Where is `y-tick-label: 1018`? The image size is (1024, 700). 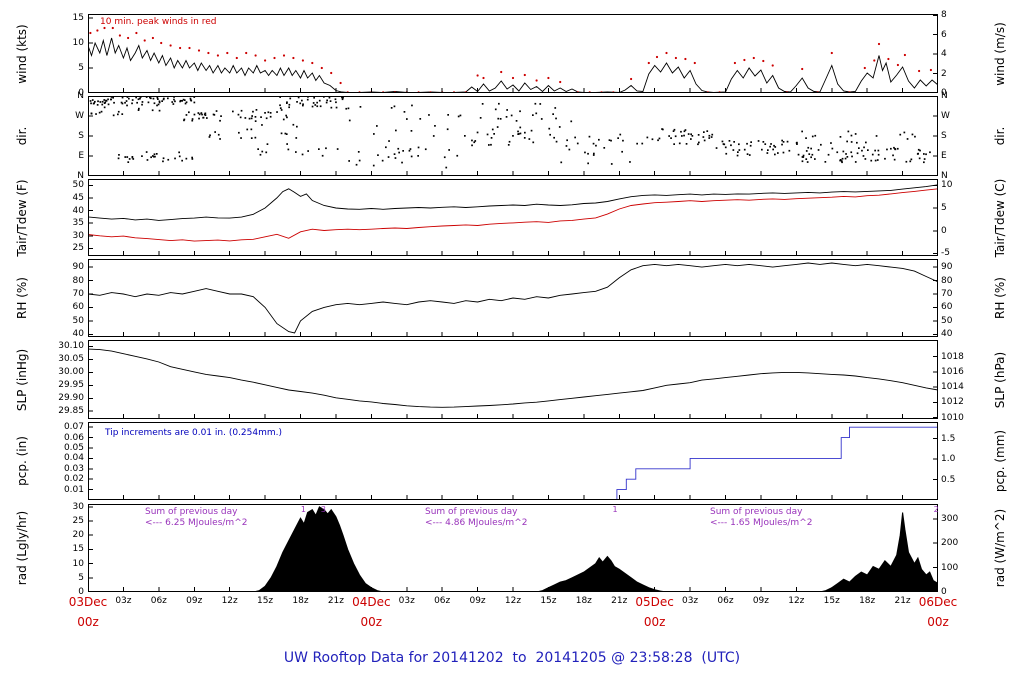 y-tick-label: 1018 is located at coordinates (952, 356).